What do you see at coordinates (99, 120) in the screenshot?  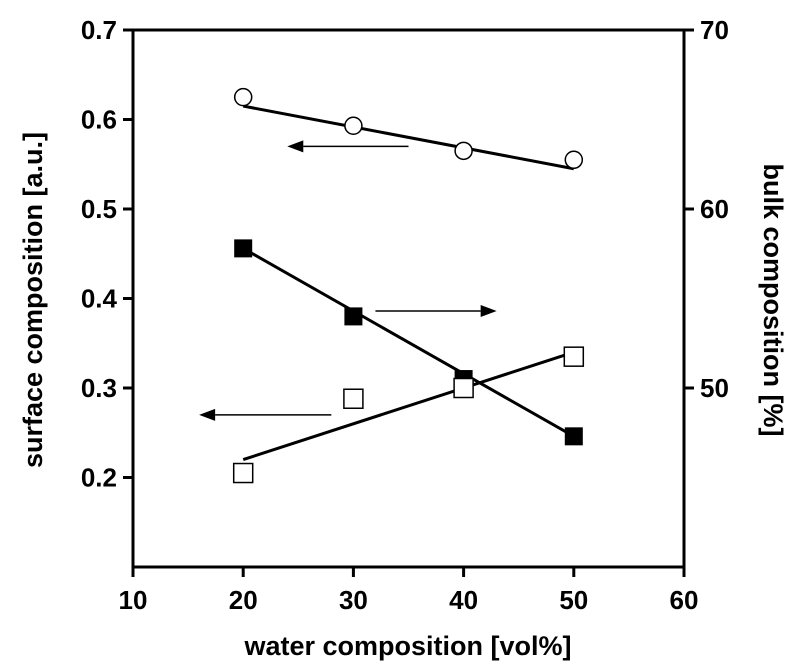 I see `left-tick-label: 0.6` at bounding box center [99, 120].